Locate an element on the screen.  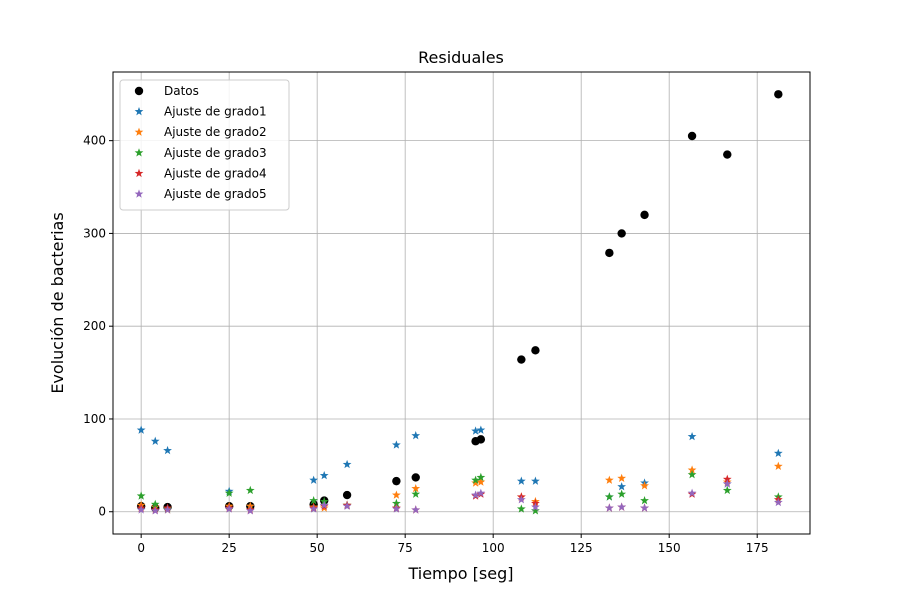
legend-item: Ajuste de grado1 is located at coordinates (200, 112).